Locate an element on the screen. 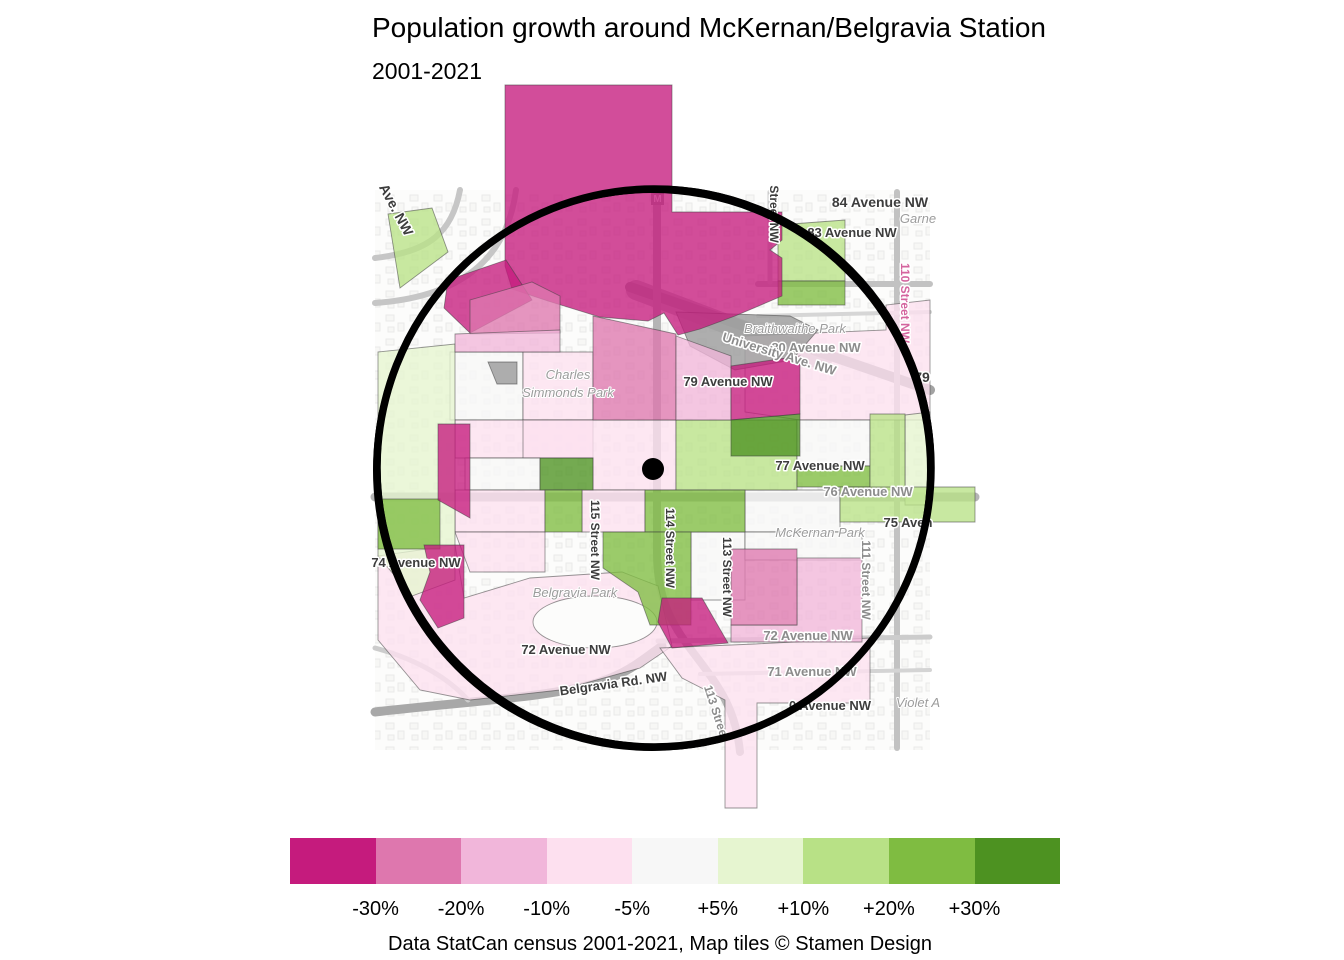 This screenshot has height=960, width=1344. map-label: McKernan Park is located at coordinates (820, 532).